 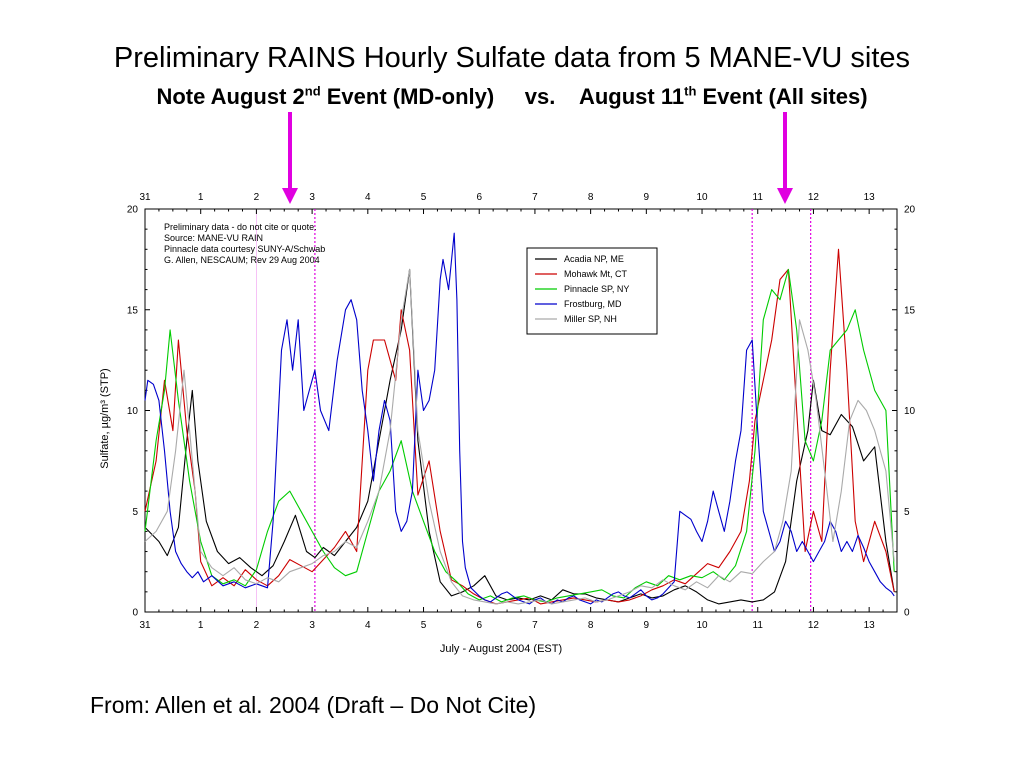 I want to click on x-tick-label-top: 11, so click(x=758, y=197).